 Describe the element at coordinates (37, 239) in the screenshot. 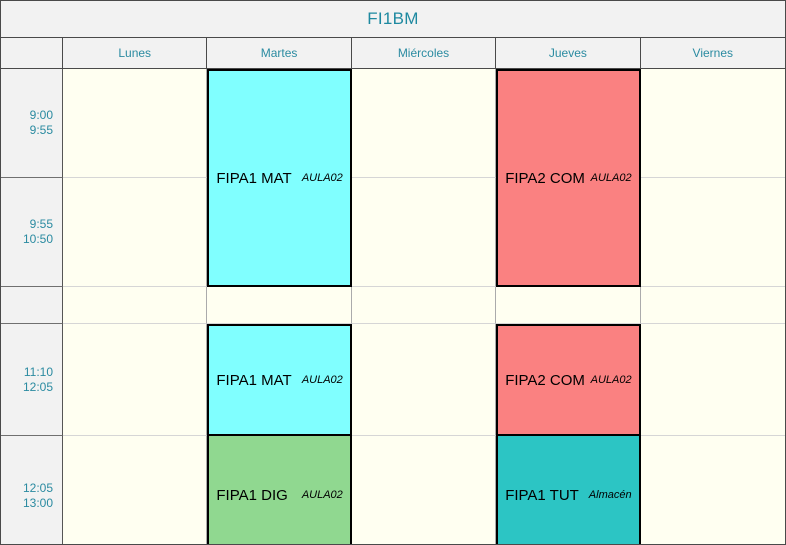

I see `slot-end: 10:50` at that location.